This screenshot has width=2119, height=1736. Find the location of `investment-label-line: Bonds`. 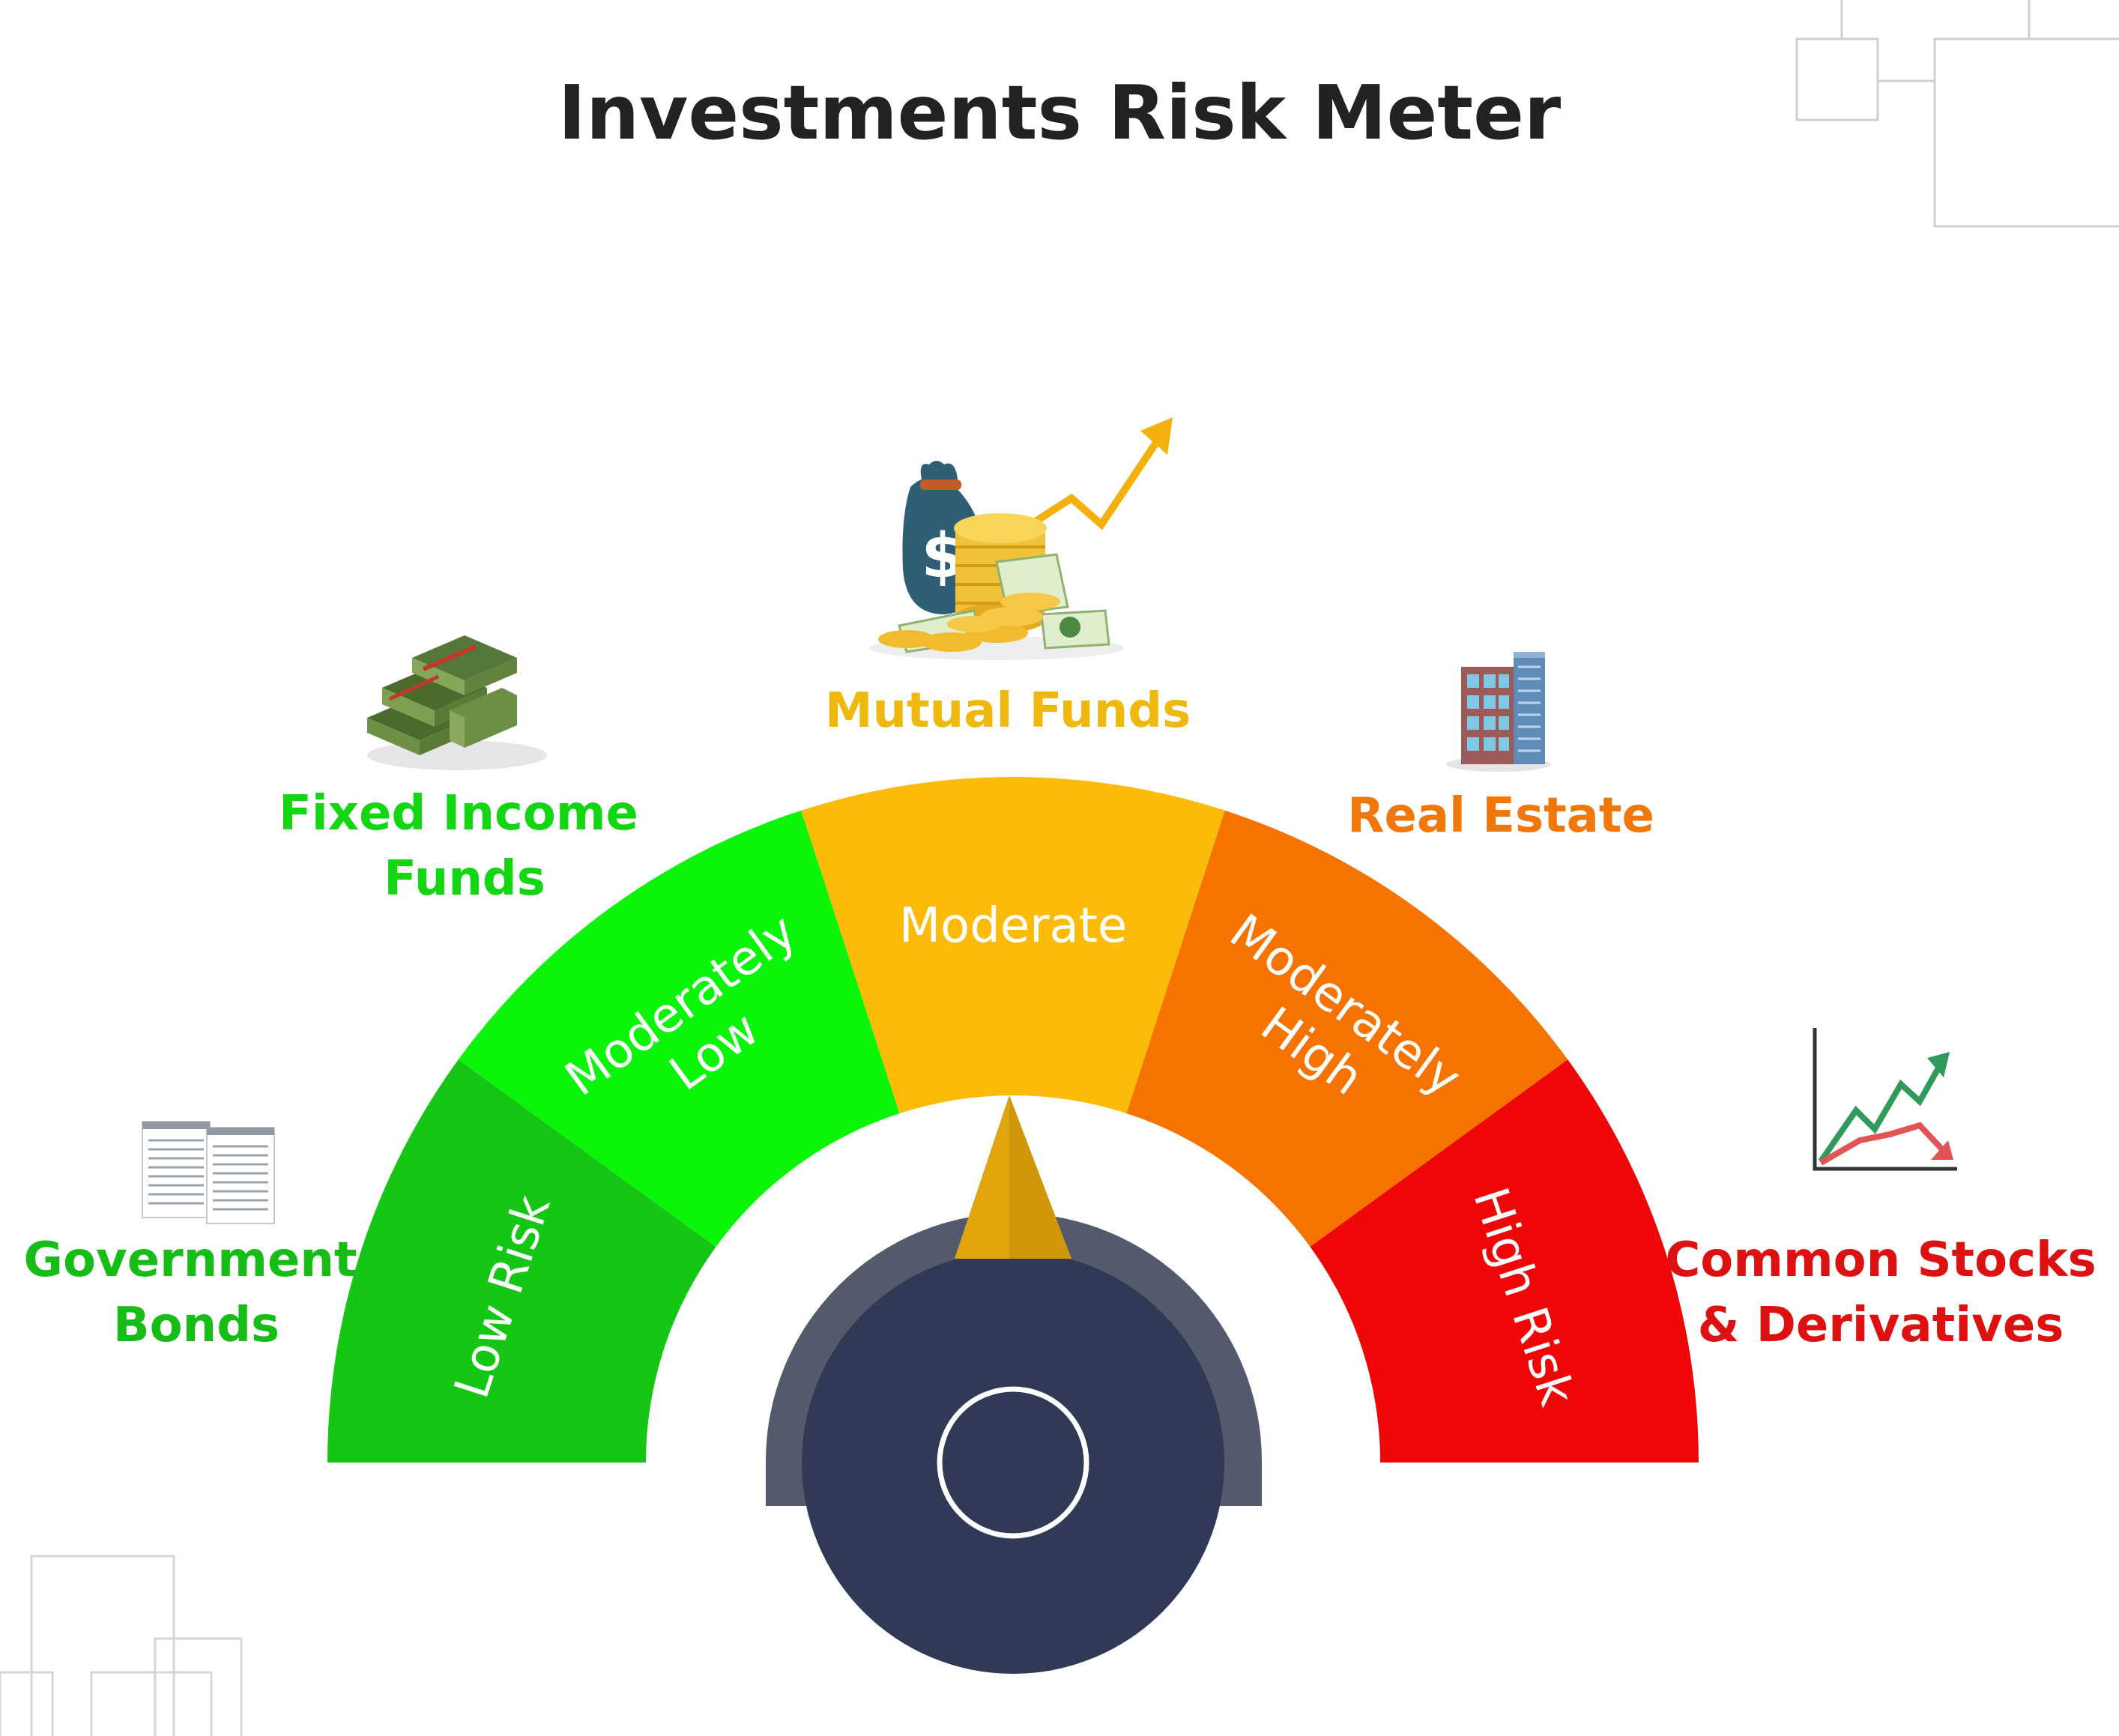

investment-label-line: Bonds is located at coordinates (196, 1325).